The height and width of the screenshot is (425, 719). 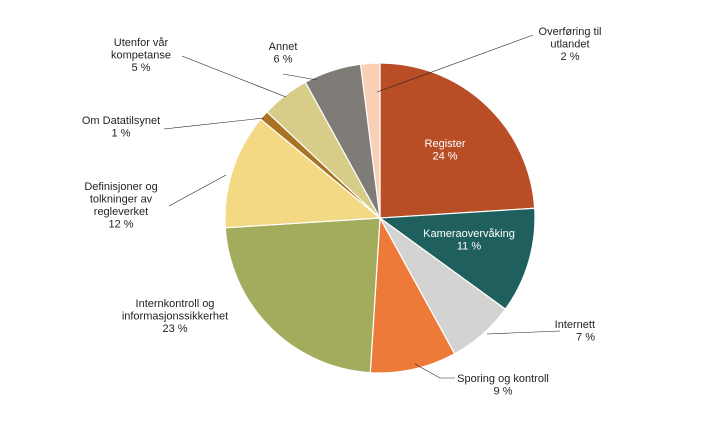 I want to click on slice-label-kameraovervaking: Kameraovervåking 11 %, so click(x=469, y=240).